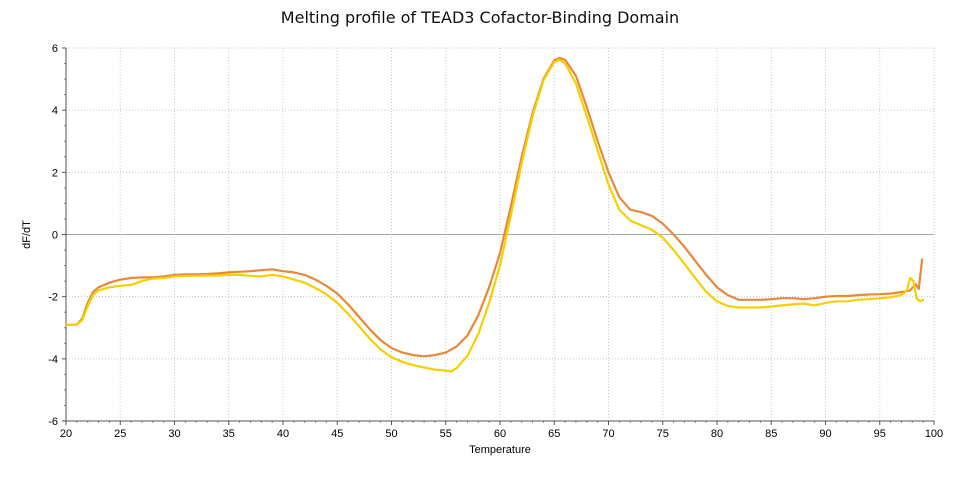 The width and height of the screenshot is (960, 498). I want to click on x-tick-label: 60, so click(500, 434).